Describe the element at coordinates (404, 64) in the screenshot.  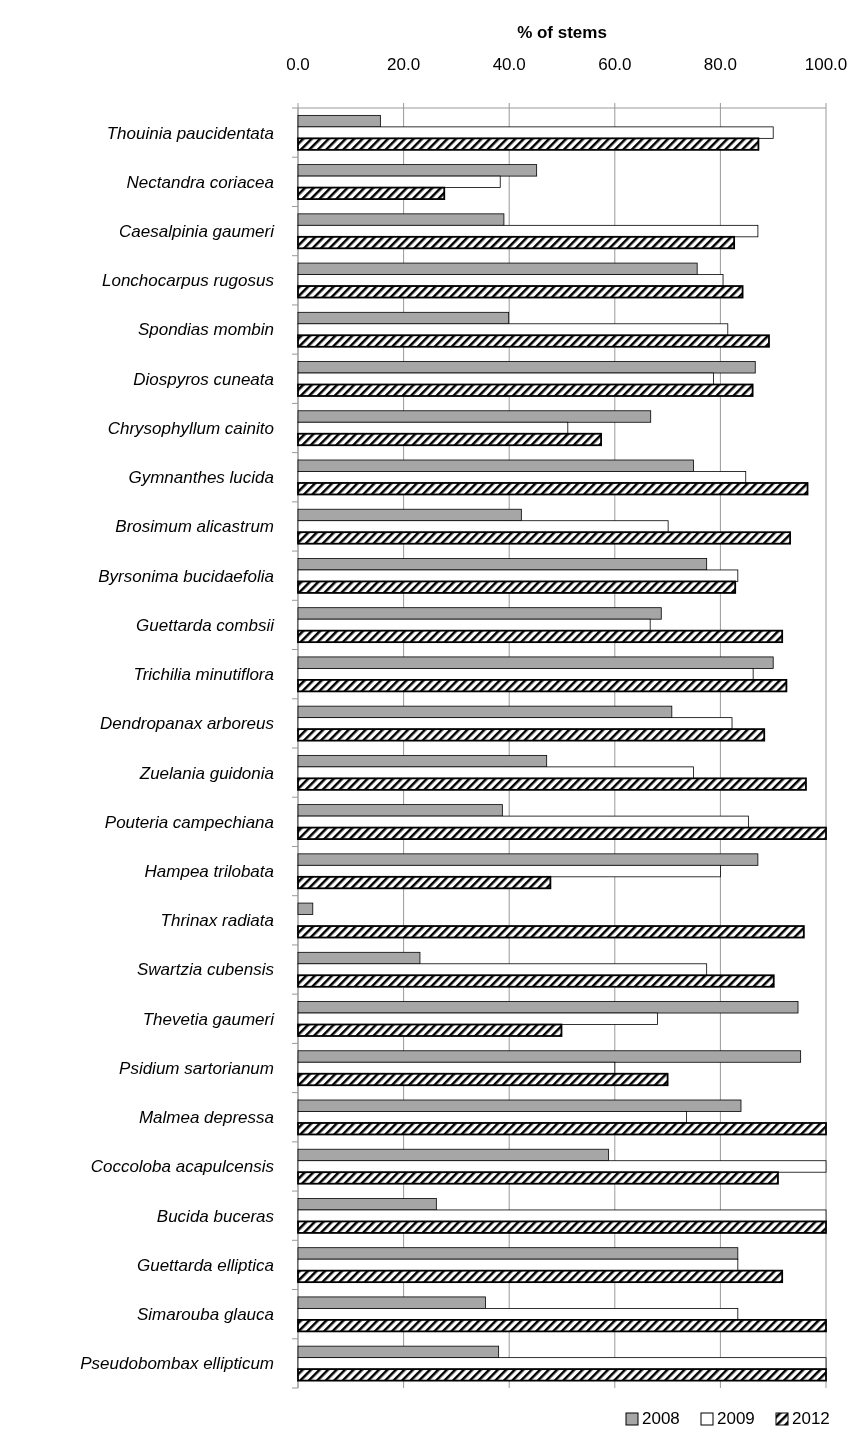
I see `x-tick-label: 20.0` at that location.